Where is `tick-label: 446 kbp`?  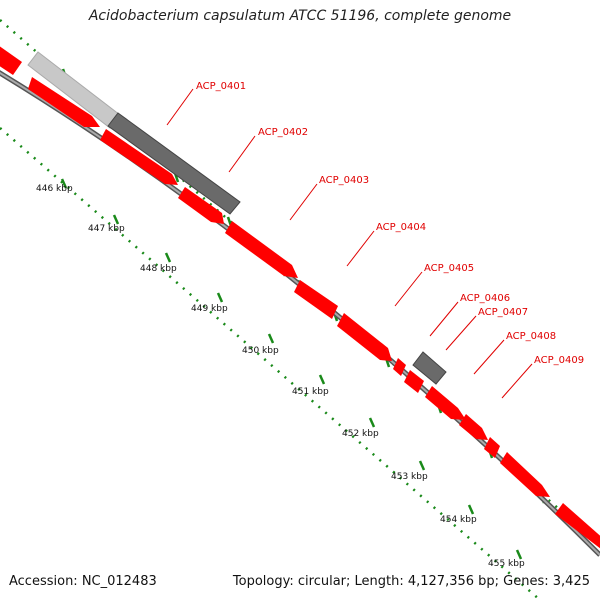 tick-label: 446 kbp is located at coordinates (54, 189).